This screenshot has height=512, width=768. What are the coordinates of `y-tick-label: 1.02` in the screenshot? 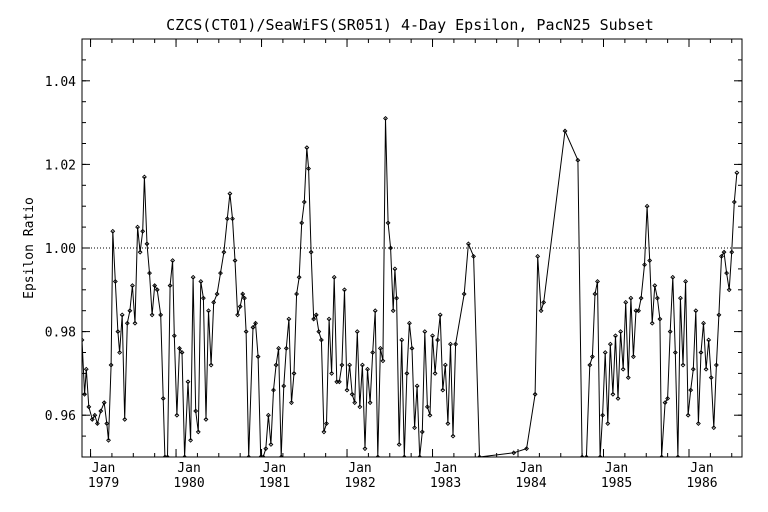 It's located at (60, 165).